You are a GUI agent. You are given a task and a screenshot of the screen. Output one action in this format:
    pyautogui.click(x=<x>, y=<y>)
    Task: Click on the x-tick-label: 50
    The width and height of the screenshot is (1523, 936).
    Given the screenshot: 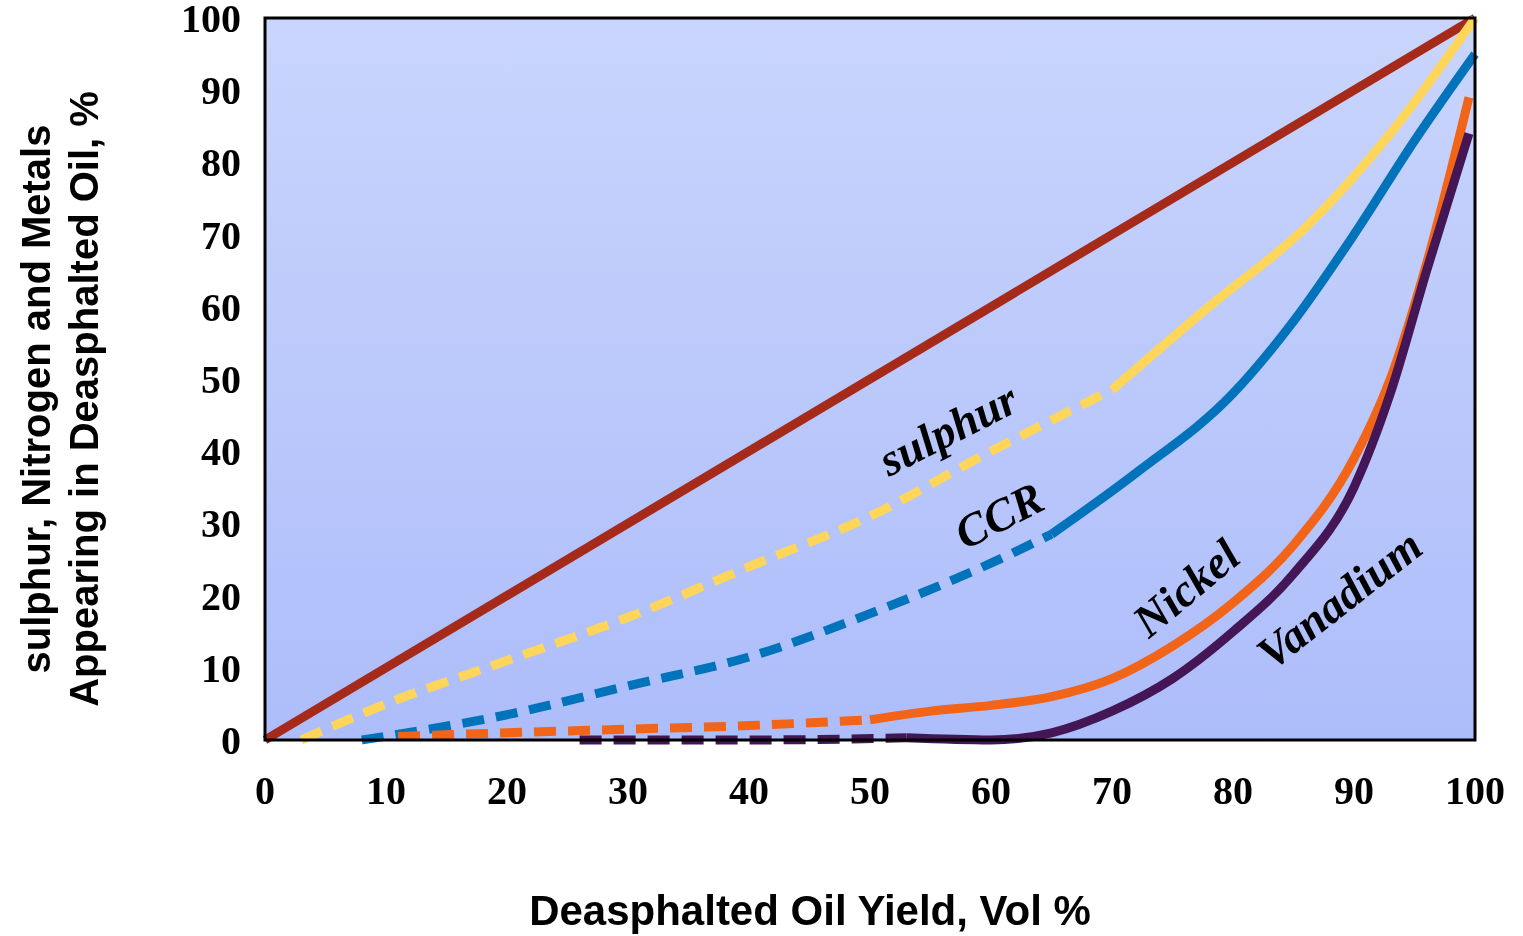 What is the action you would take?
    pyautogui.click(x=870, y=790)
    